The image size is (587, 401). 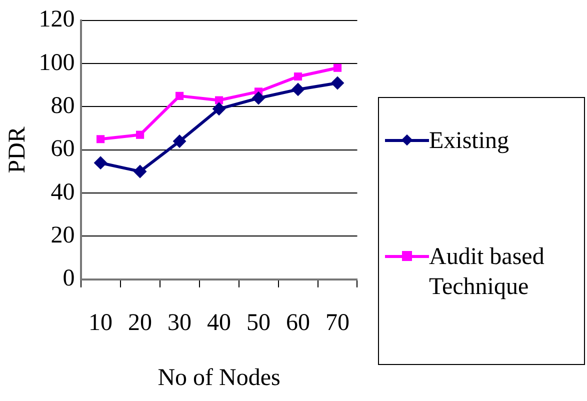 What do you see at coordinates (180, 323) in the screenshot?
I see `x-tick-label: 30` at bounding box center [180, 323].